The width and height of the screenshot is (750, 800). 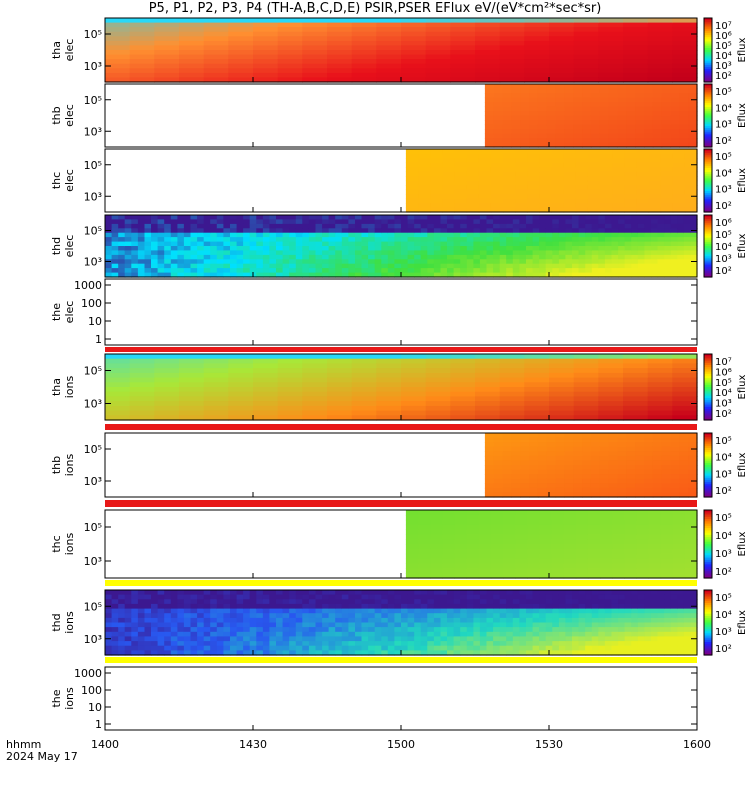 I want to click on panel-label: the, so click(x=56, y=698).